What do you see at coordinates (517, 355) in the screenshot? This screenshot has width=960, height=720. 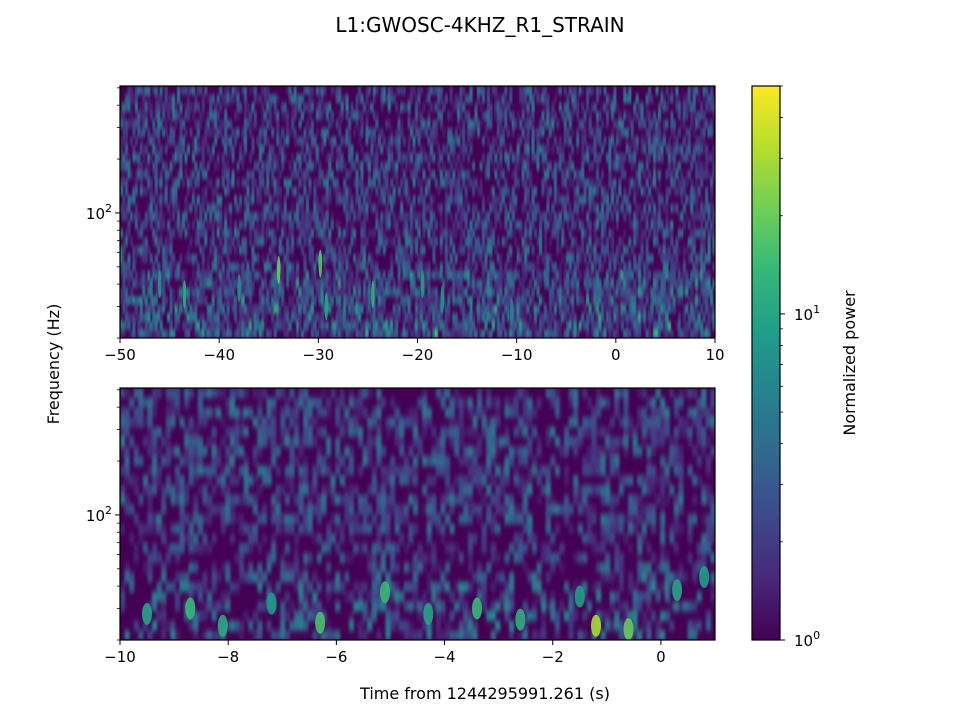 I see `top-x-tick-label-4: −10` at bounding box center [517, 355].